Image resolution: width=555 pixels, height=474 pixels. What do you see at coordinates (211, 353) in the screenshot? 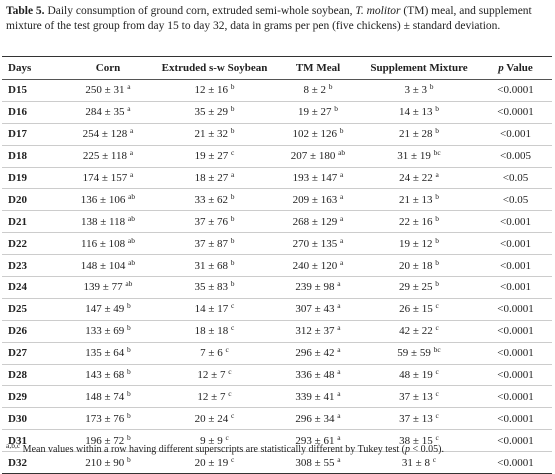
I see `cell-value: 7 ± 6` at bounding box center [211, 353].